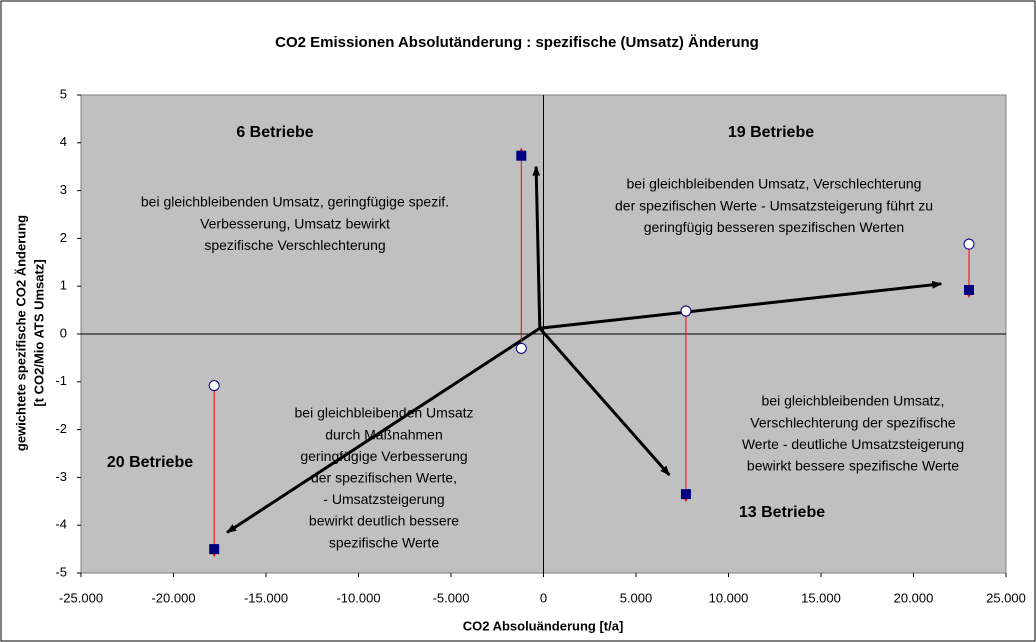 This screenshot has height=642, width=1036. I want to click on y-tick-label: -1, so click(61, 380).